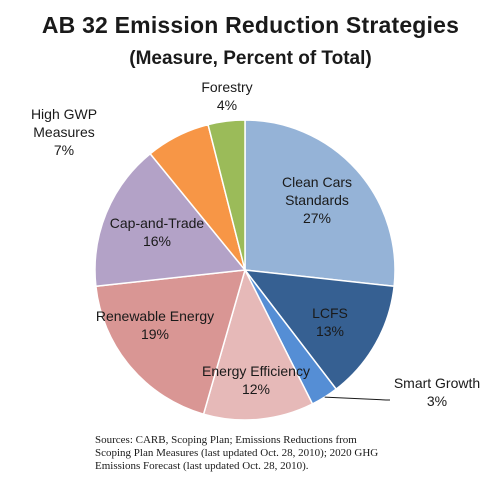 The height and width of the screenshot is (504, 501). Describe the element at coordinates (250, 25) in the screenshot. I see `chart-title: AB 32 Emission Reduction Strategies` at that location.